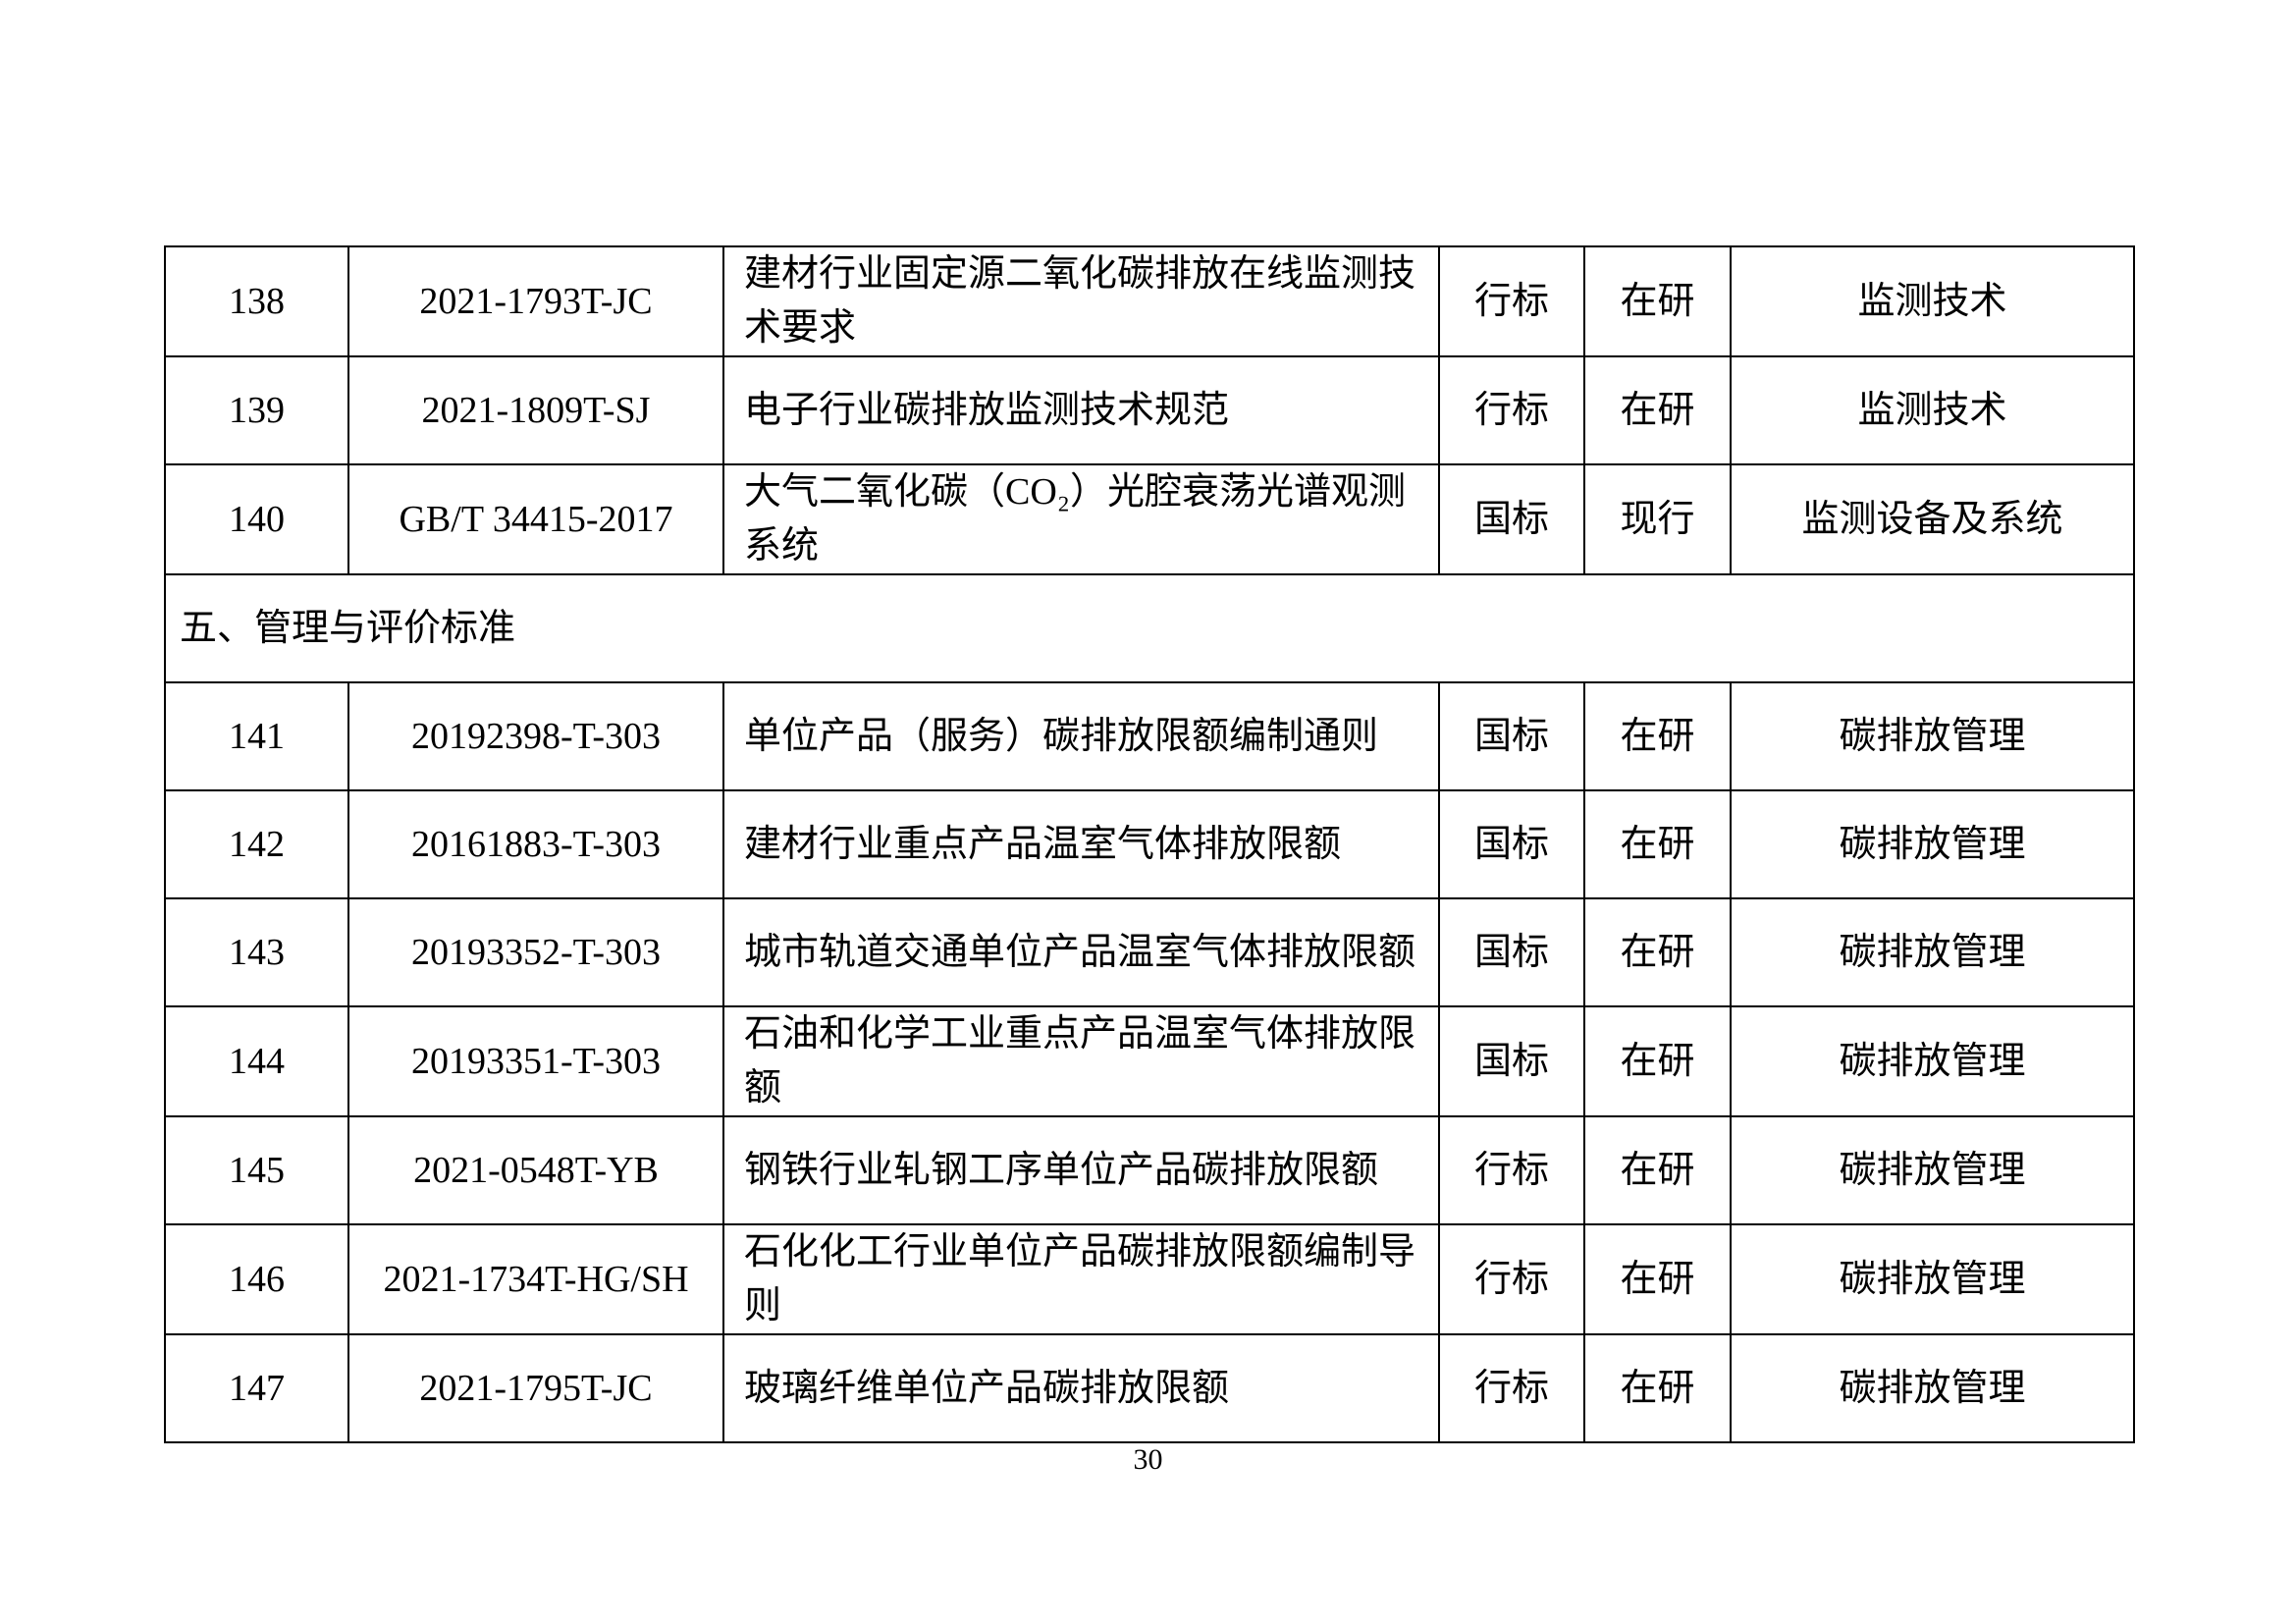 This screenshot has width=2296, height=1624. Describe the element at coordinates (1081, 1279) in the screenshot. I see `standard-title-cell: 石化化工行业单位产品碳排放限额编制导则` at that location.